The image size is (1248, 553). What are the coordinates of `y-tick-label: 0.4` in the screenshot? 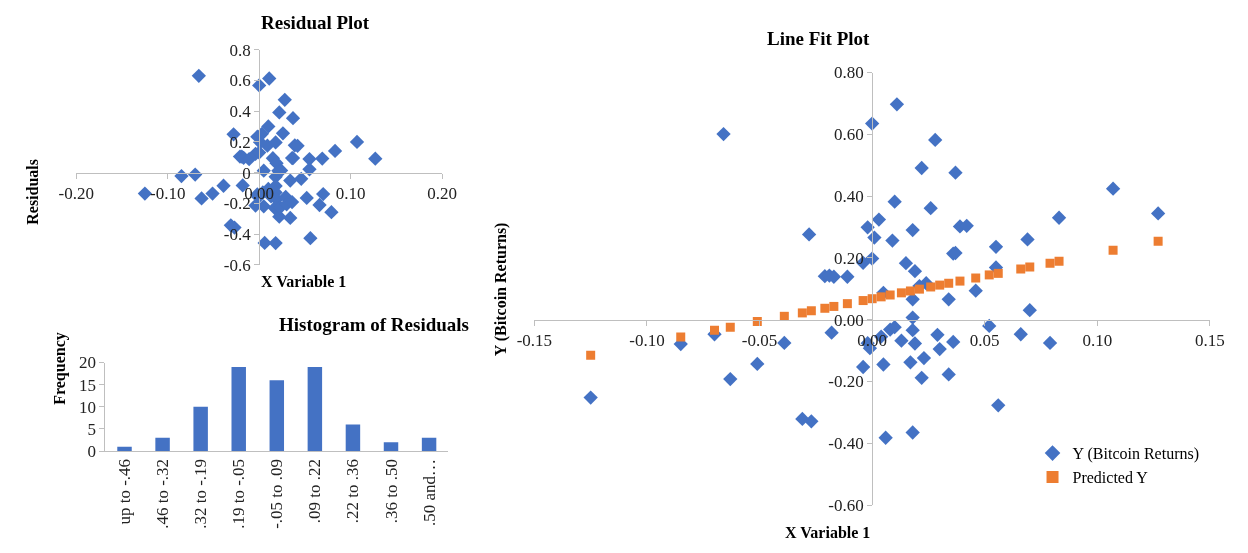 It's located at (240, 112).